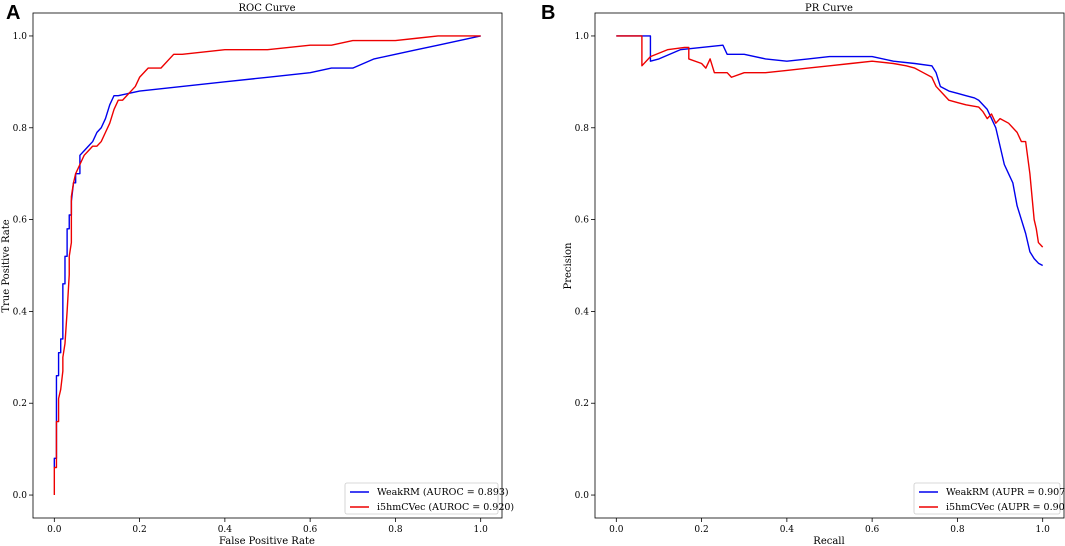 This screenshot has height=546, width=1065. What do you see at coordinates (1005, 492) in the screenshot?
I see `legend-label-weakrm: WeakRM (AUPR = 0.907)` at bounding box center [1005, 492].